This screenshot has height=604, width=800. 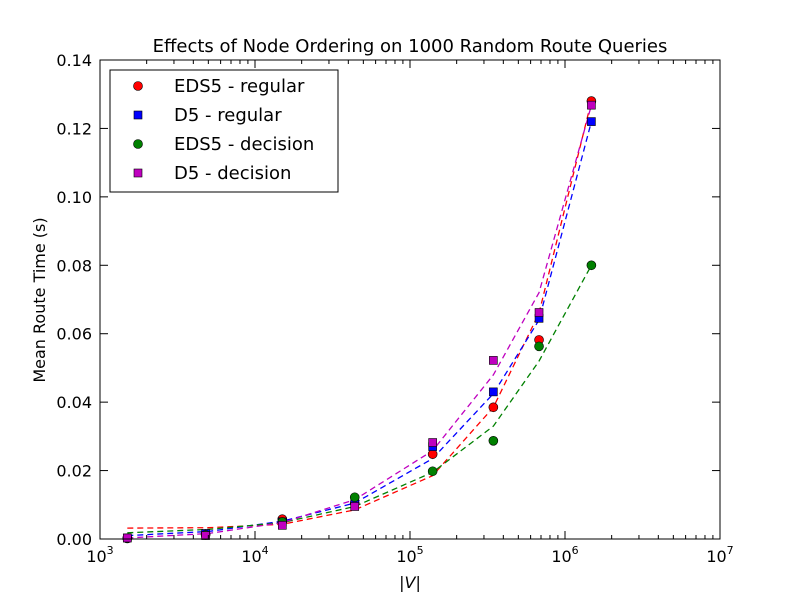 I want to click on y-tick-label: 0.10, so click(x=74, y=197).